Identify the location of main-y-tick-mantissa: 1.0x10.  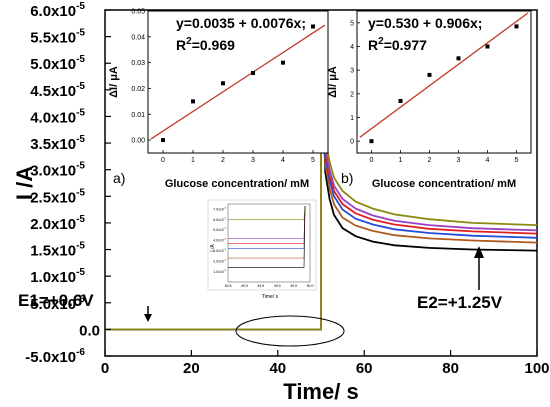
(53, 277).